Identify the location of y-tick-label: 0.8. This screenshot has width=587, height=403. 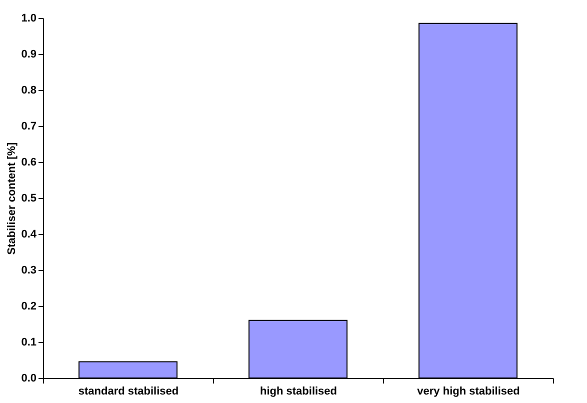
(28, 90).